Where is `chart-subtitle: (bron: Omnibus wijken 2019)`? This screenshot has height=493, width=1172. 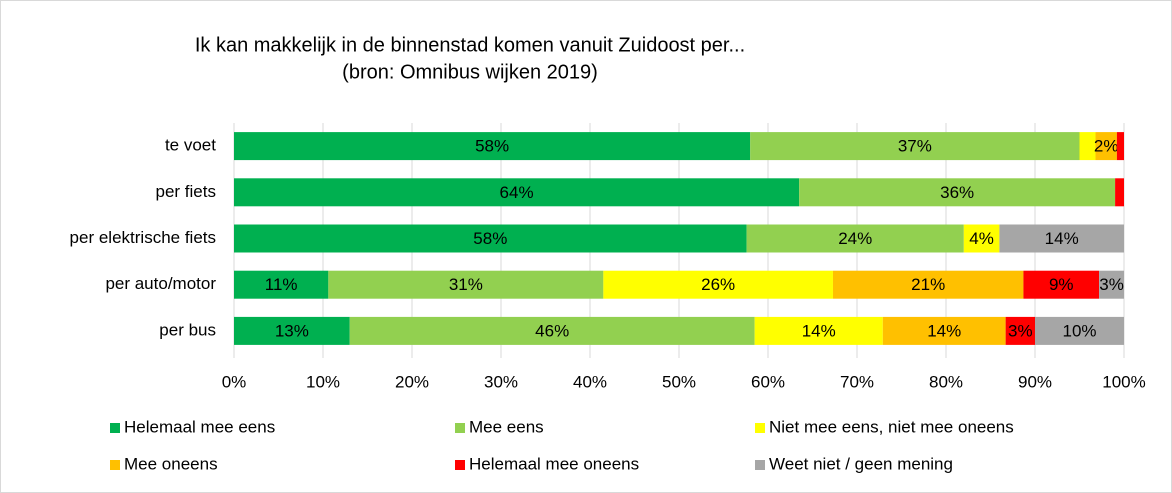
chart-subtitle: (bron: Omnibus wijken 2019) is located at coordinates (470, 72).